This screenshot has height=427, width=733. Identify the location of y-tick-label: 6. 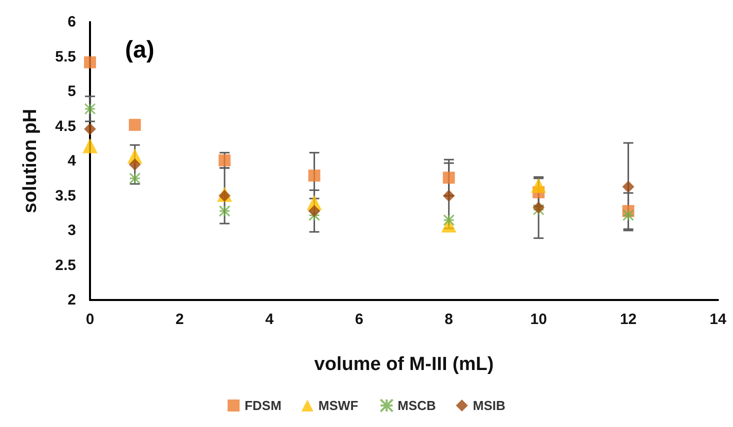
(72, 22).